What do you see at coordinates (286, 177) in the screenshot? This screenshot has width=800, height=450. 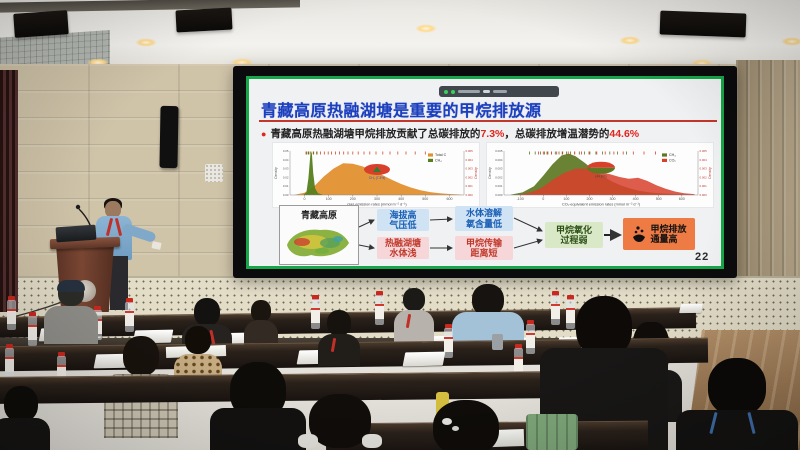 I see `svg-text: 0.02` at bounding box center [286, 177].